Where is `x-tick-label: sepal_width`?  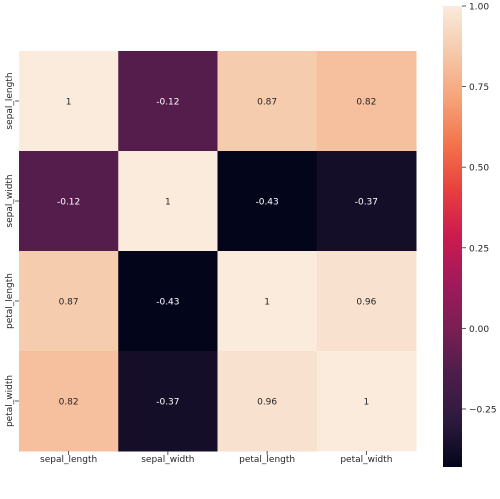
x-tick-label: sepal_width is located at coordinates (167, 460).